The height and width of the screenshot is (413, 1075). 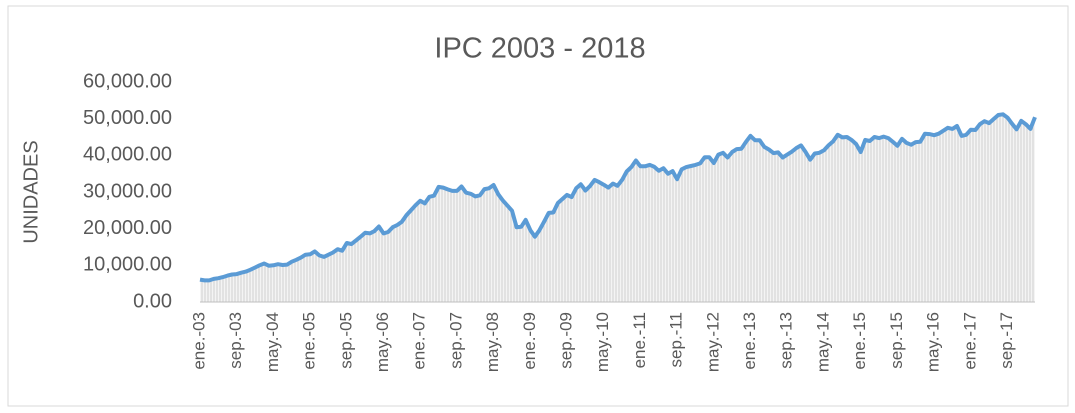 What do you see at coordinates (1006, 340) in the screenshot?
I see `x-tick-label: sep.-17` at bounding box center [1006, 340].